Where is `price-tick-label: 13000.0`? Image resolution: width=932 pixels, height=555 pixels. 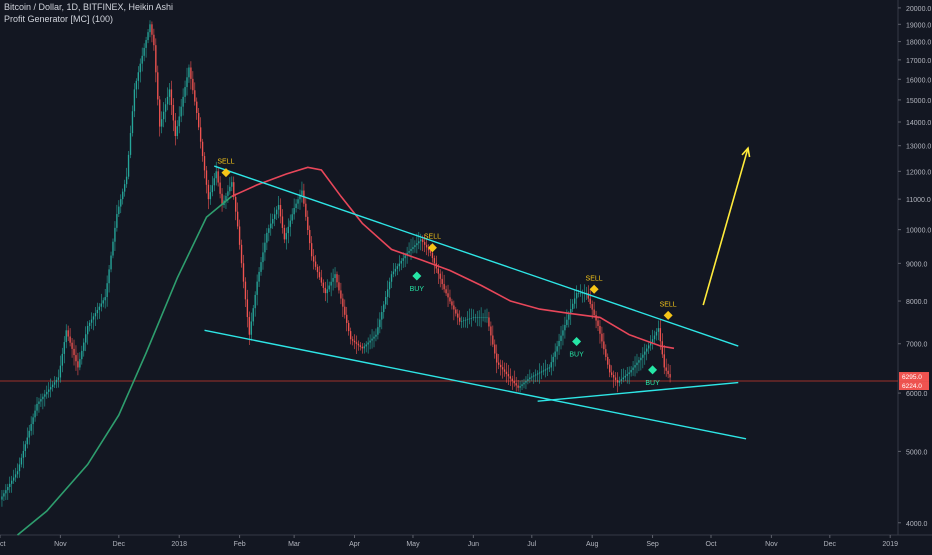
price-tick-label: 13000.0 is located at coordinates (918, 147).